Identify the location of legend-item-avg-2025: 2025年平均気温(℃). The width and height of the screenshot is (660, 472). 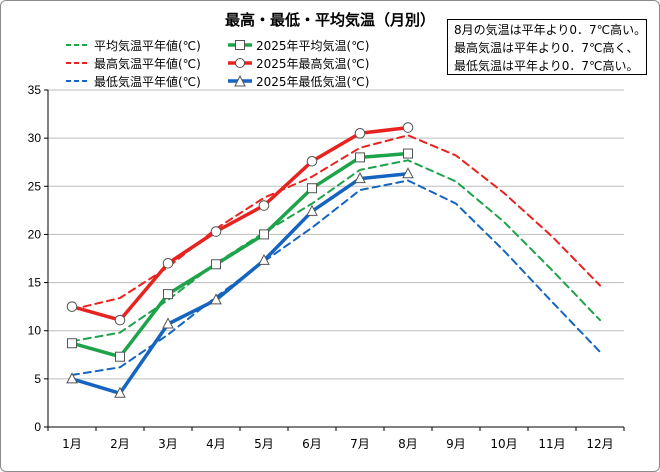
(298, 45).